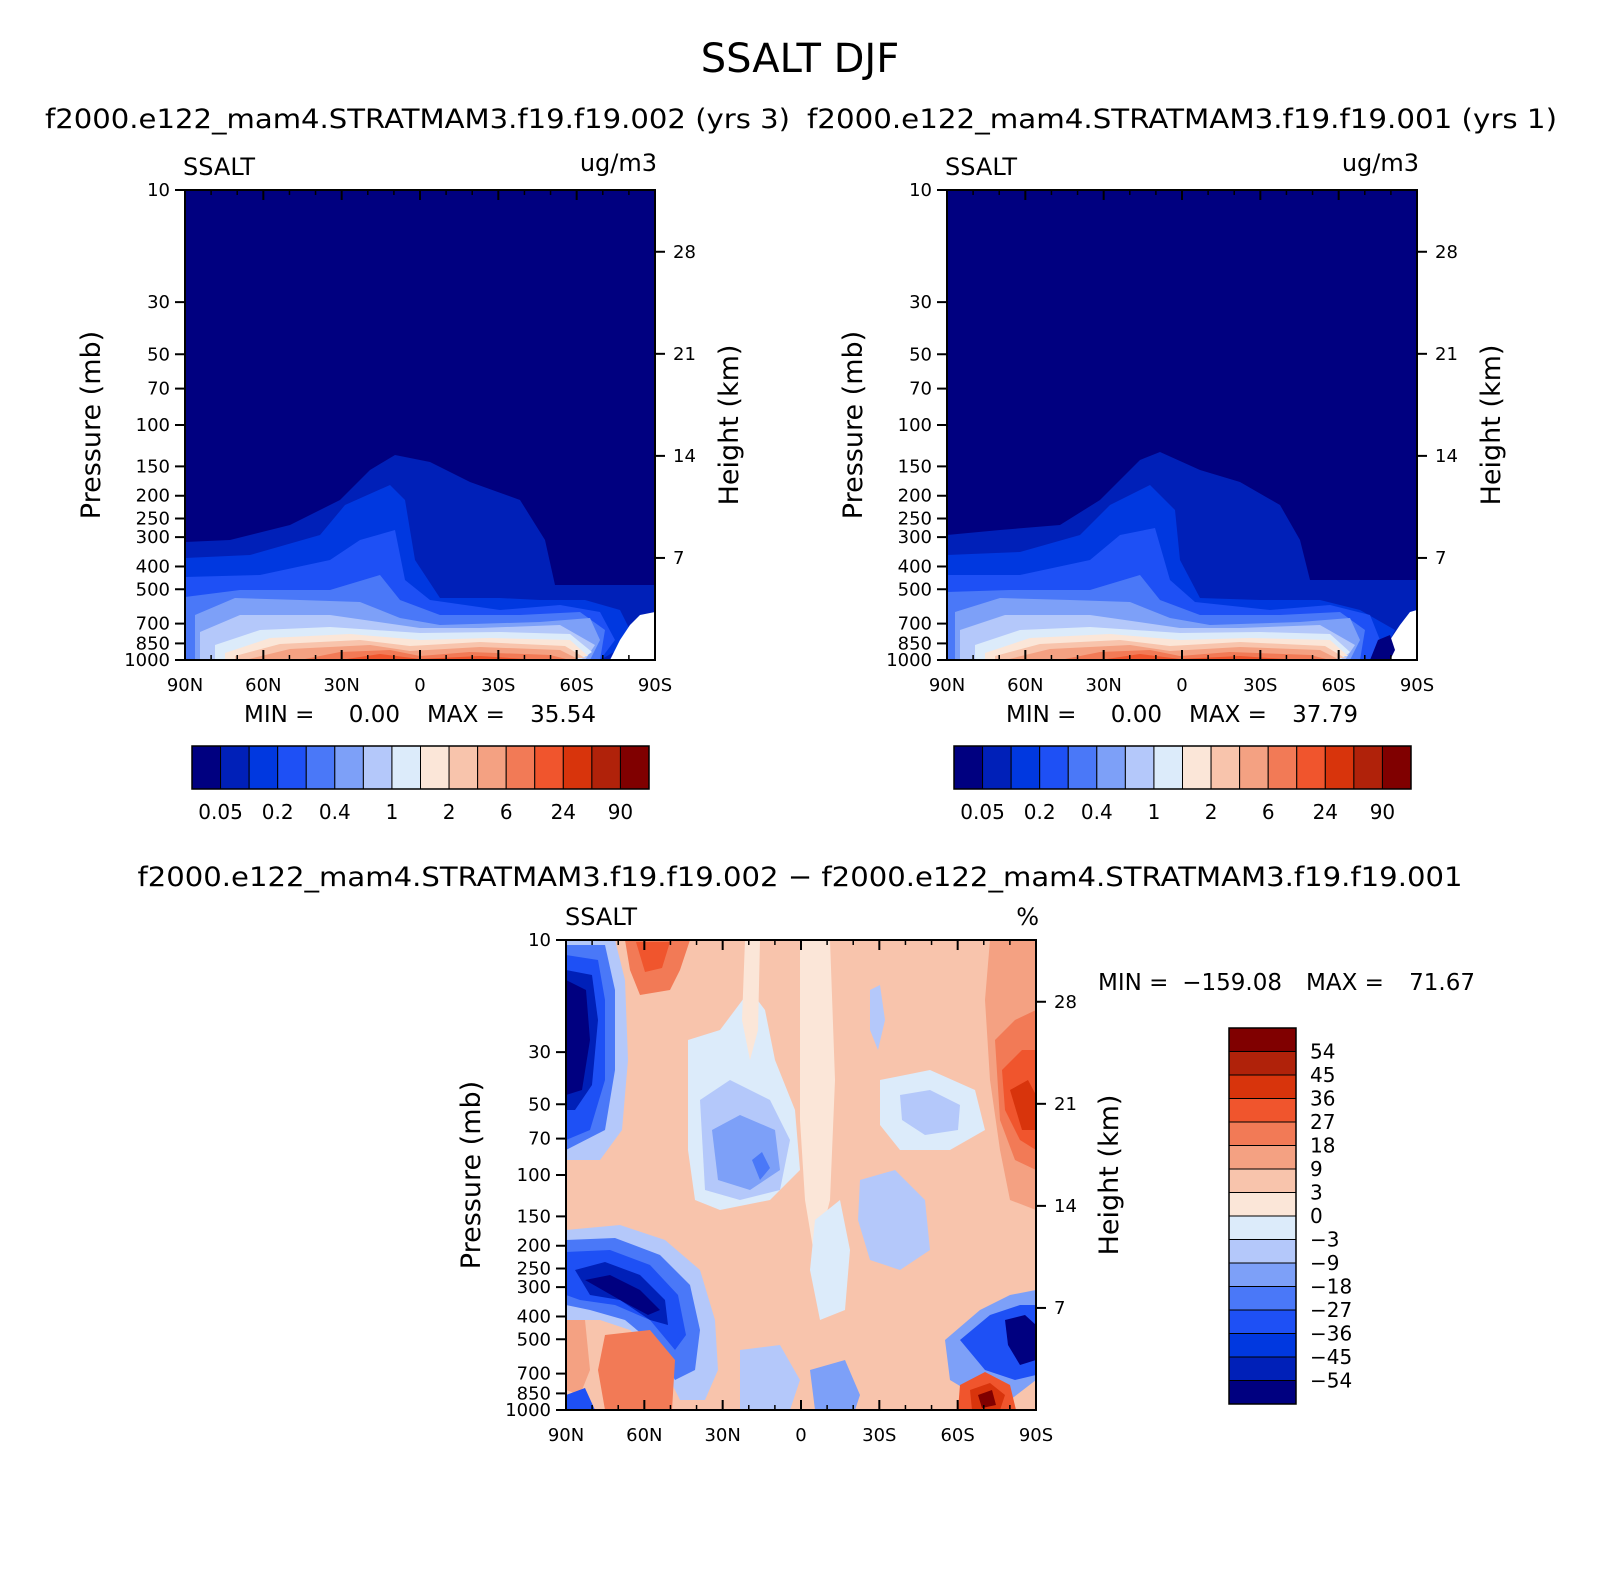  I want to click on colorbar-label: 0.4, so click(1097, 812).